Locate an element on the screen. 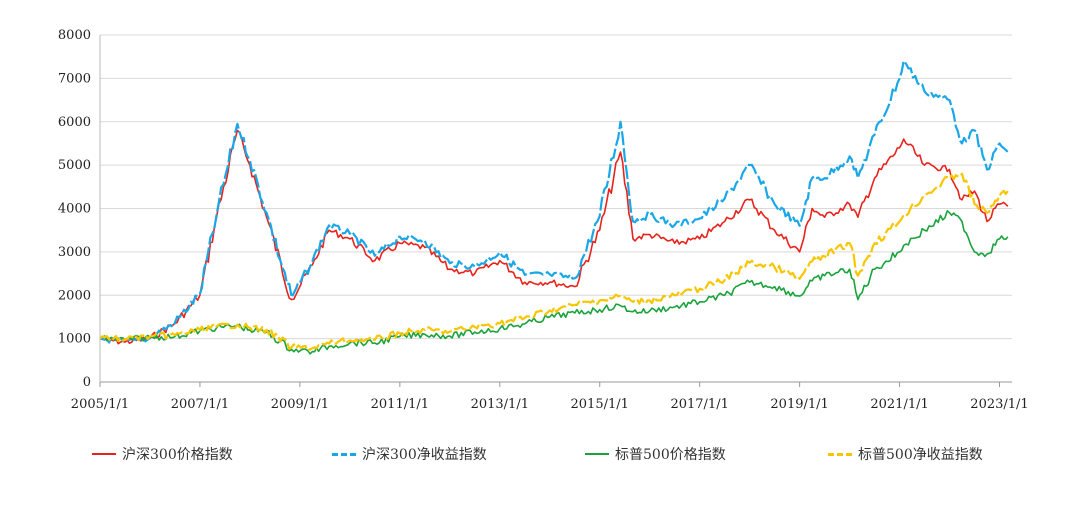  x-tick-label: 2019/1/1 is located at coordinates (799, 404).